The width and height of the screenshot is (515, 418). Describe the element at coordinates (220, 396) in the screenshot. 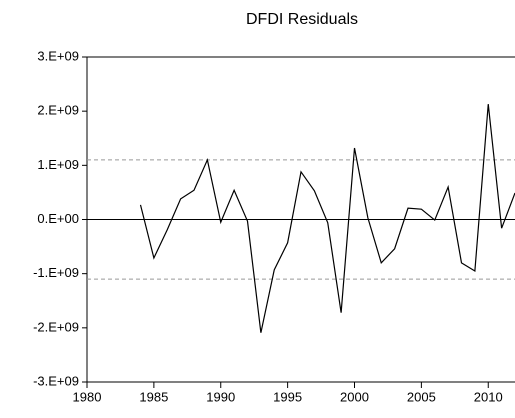

I see `x-tick-label: 1990` at that location.